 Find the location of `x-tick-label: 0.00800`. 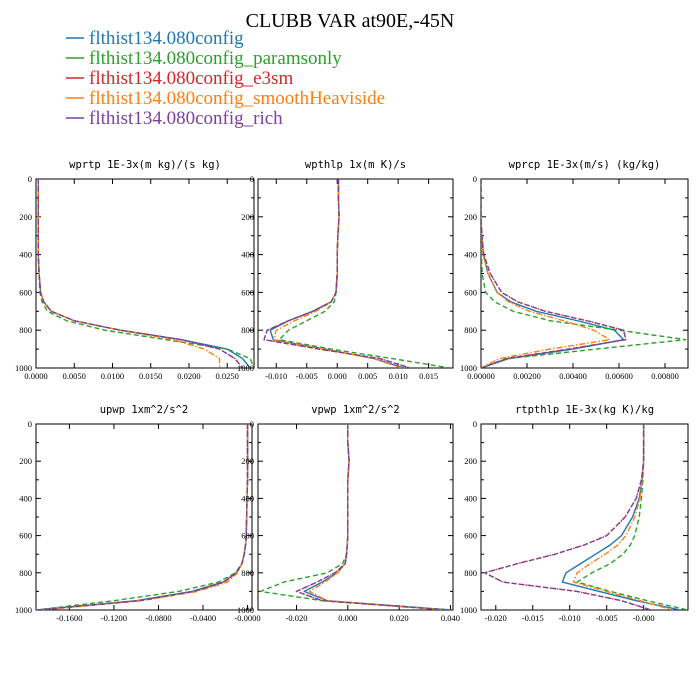

x-tick-label: 0.00800 is located at coordinates (665, 376).